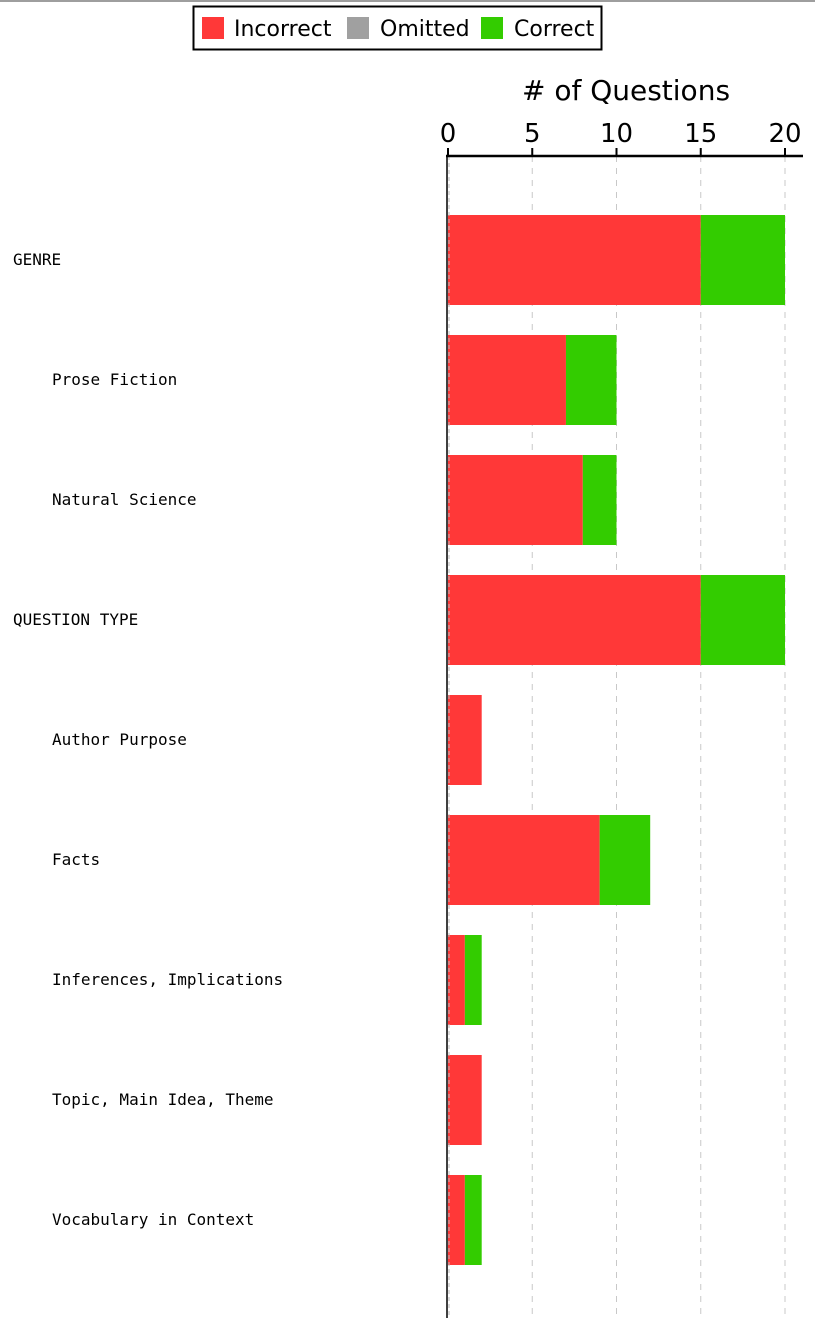 This screenshot has height=1318, width=815. What do you see at coordinates (473, 980) in the screenshot?
I see `bar-inferences-implications-correct` at bounding box center [473, 980].